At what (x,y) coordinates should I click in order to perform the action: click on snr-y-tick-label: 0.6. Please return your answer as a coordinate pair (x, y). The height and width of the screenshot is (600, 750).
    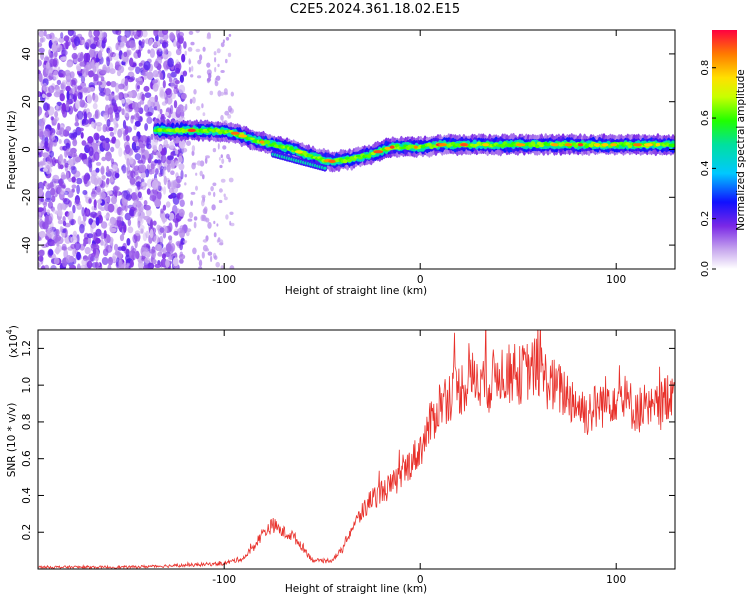
    Looking at the image, I should click on (27, 458).